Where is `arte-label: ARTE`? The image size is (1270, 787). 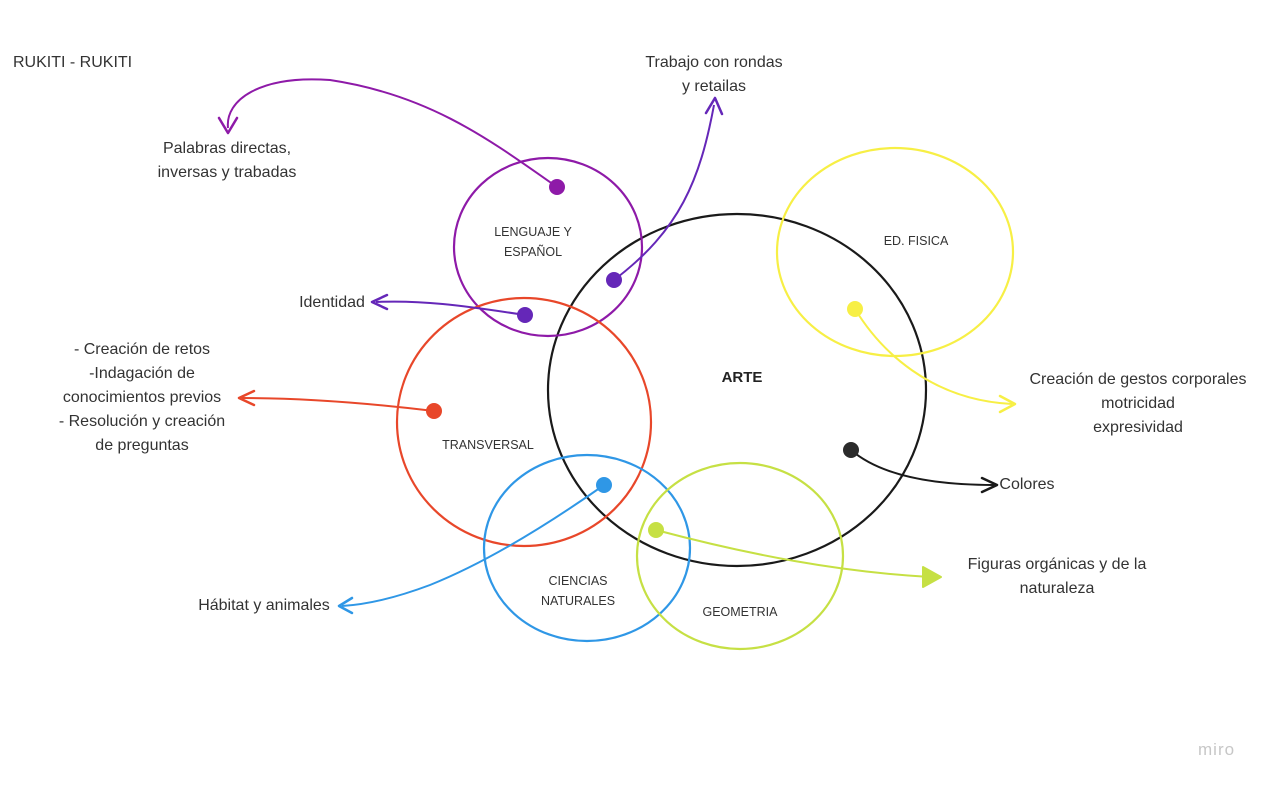 arte-label: ARTE is located at coordinates (742, 377).